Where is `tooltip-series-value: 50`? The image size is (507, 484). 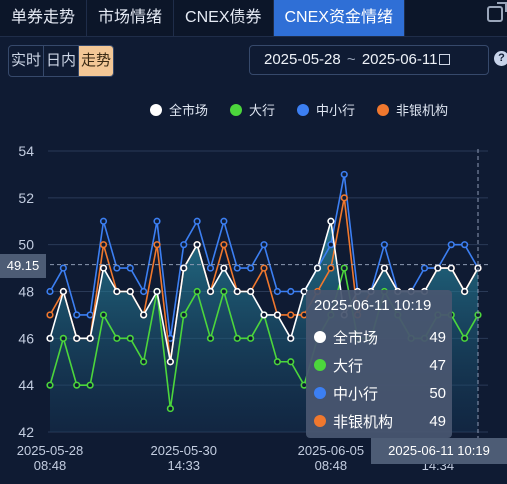 tooltip-series-value: 50 is located at coordinates (437, 393).